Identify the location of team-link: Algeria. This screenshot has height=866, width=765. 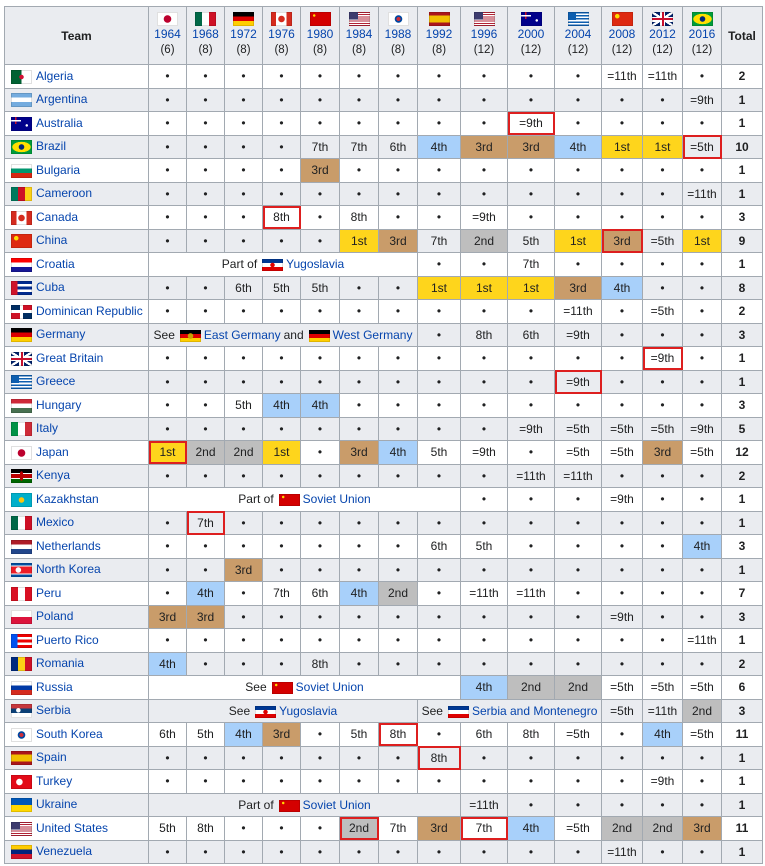
(55, 75).